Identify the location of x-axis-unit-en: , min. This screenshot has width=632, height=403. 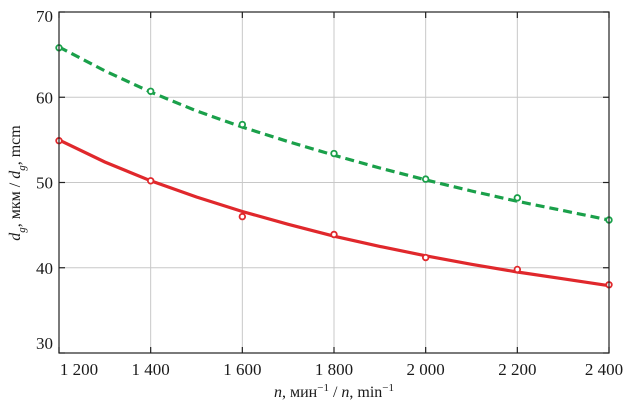
(365, 392).